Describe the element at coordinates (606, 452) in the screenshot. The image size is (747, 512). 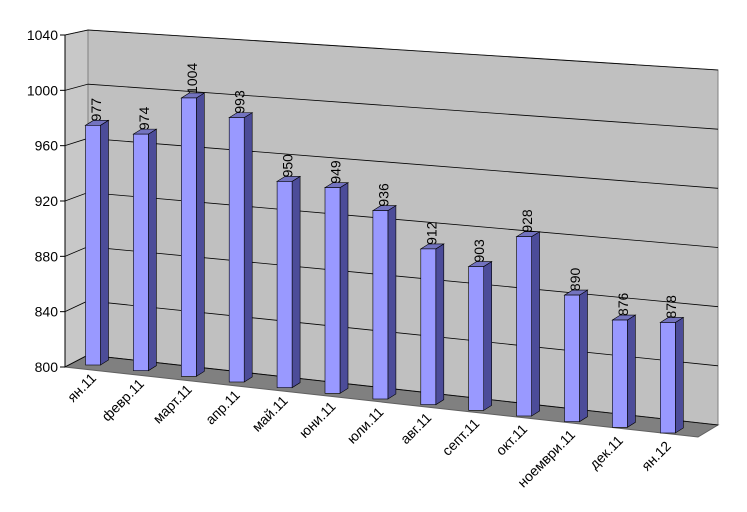
I see `x-tick-label: дек.11` at that location.